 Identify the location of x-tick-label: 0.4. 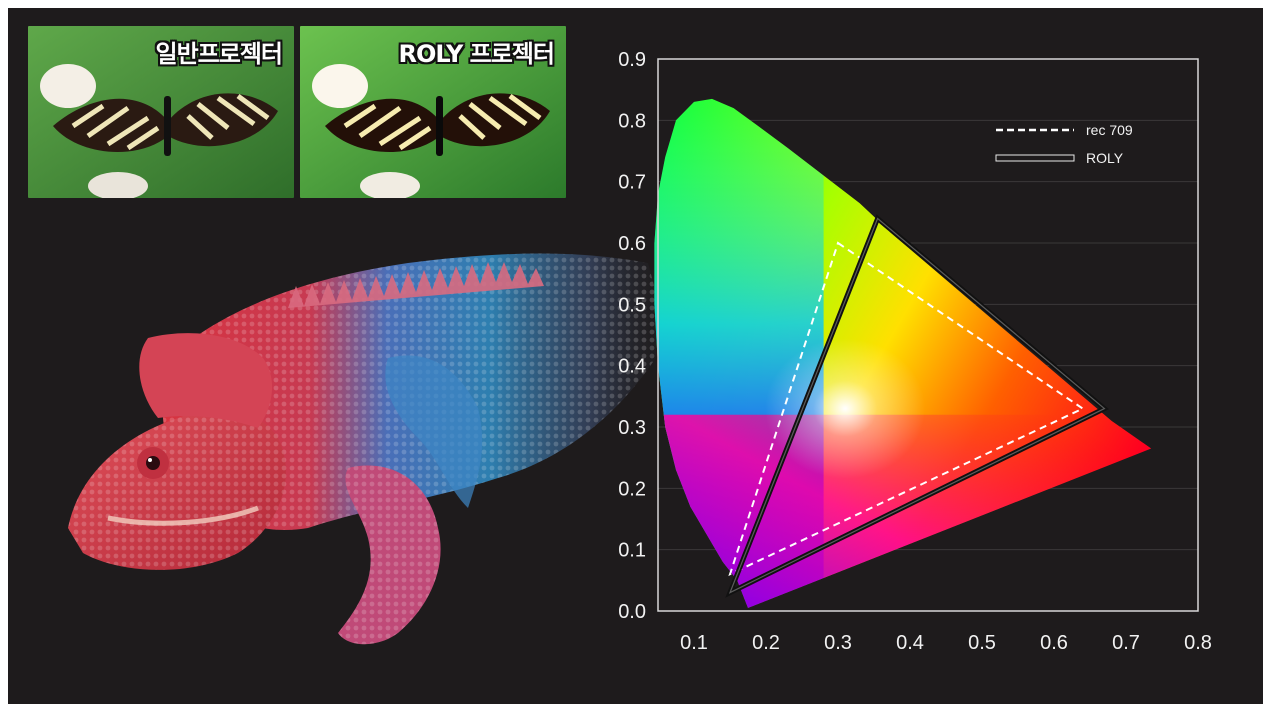
(910, 643).